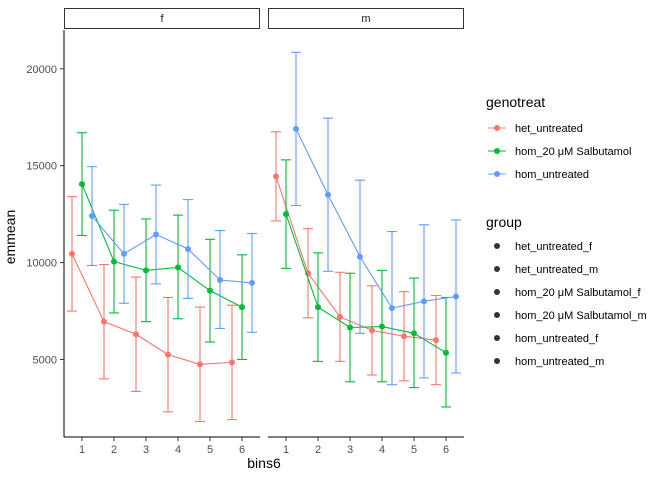  I want to click on facet-strip-m, so click(366, 18).